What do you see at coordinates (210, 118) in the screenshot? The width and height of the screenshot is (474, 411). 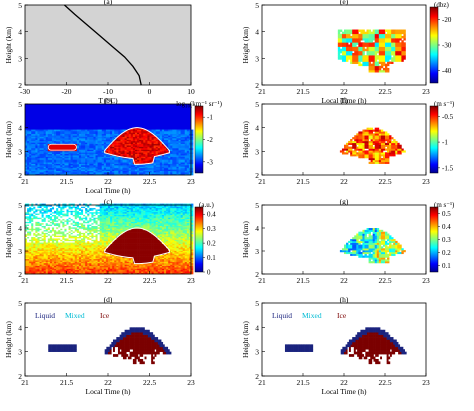 I see `panel-b-colorbar-tick-label: -1` at bounding box center [210, 118].